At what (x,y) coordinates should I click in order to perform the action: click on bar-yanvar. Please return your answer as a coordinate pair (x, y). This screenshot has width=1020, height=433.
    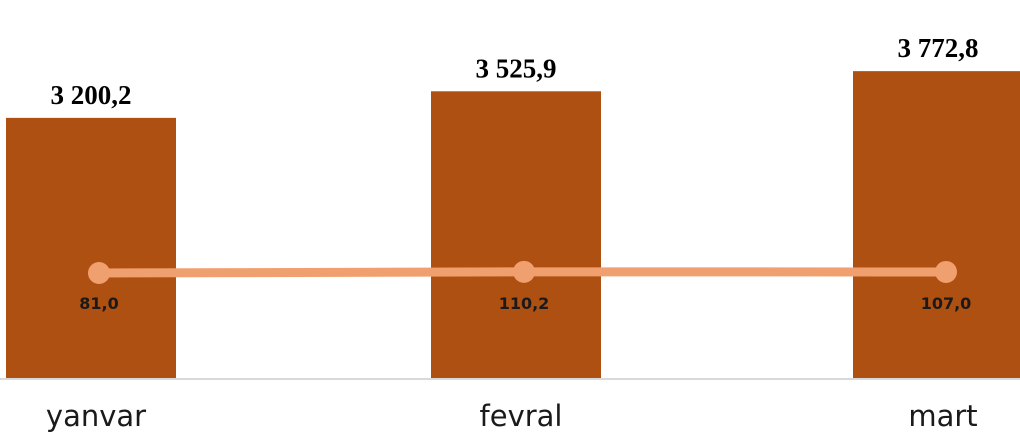
    Looking at the image, I should click on (91, 248).